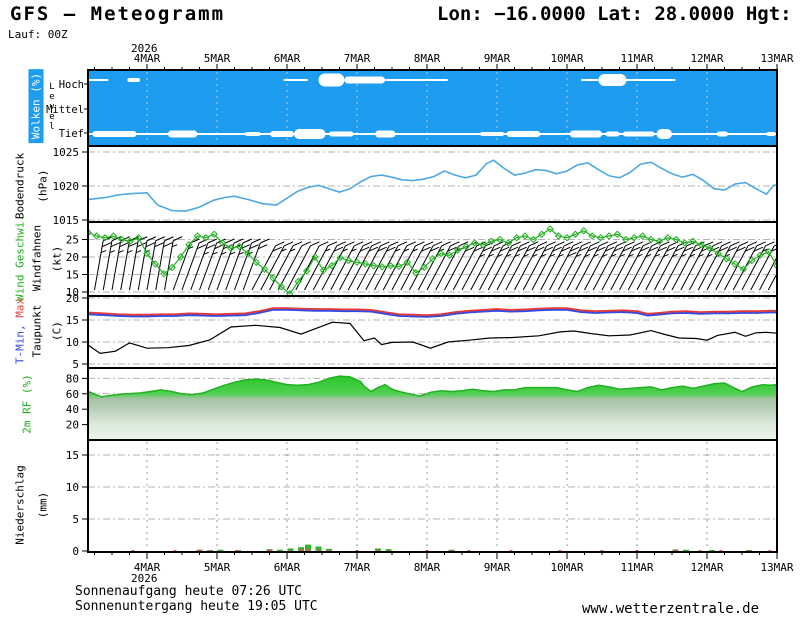 This screenshot has width=800, height=625. I want to click on svg-text: 0, so click(75, 551).